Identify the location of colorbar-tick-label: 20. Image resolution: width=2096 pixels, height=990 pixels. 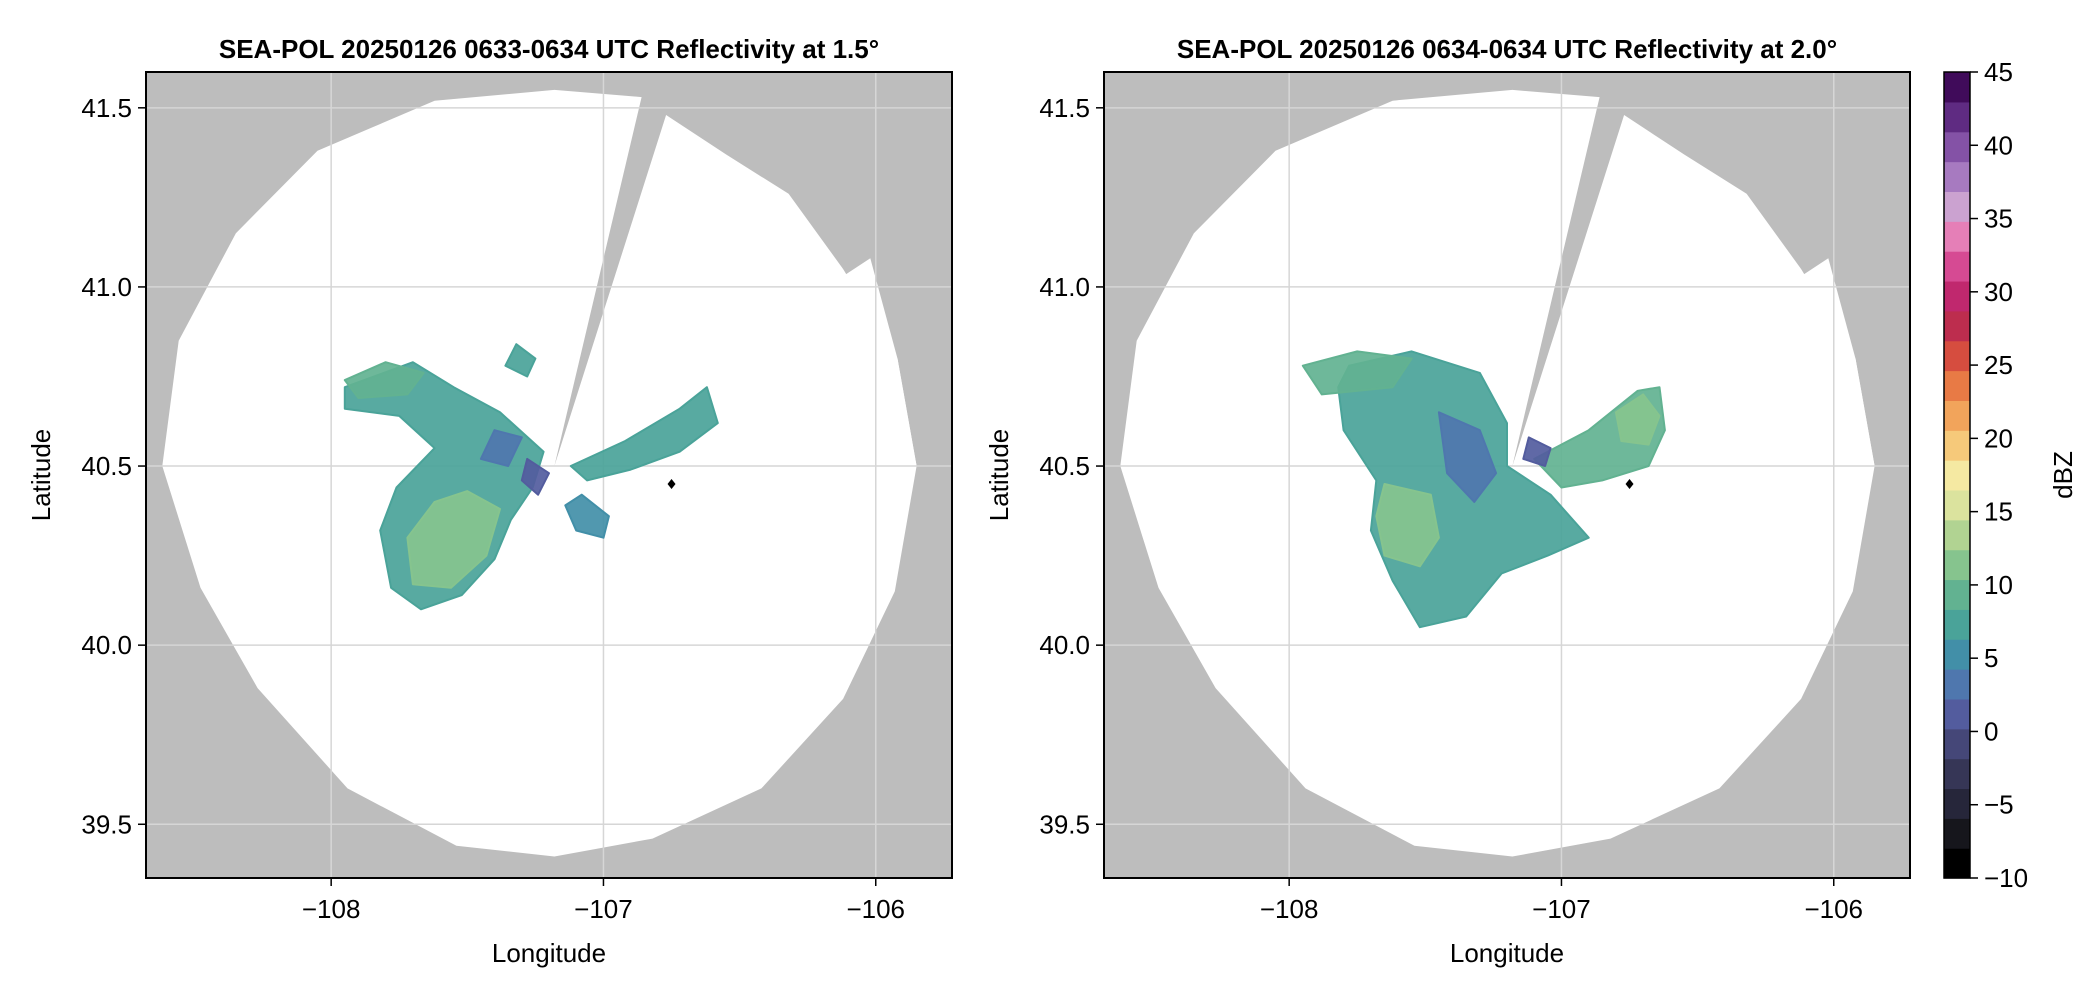
(1998, 438).